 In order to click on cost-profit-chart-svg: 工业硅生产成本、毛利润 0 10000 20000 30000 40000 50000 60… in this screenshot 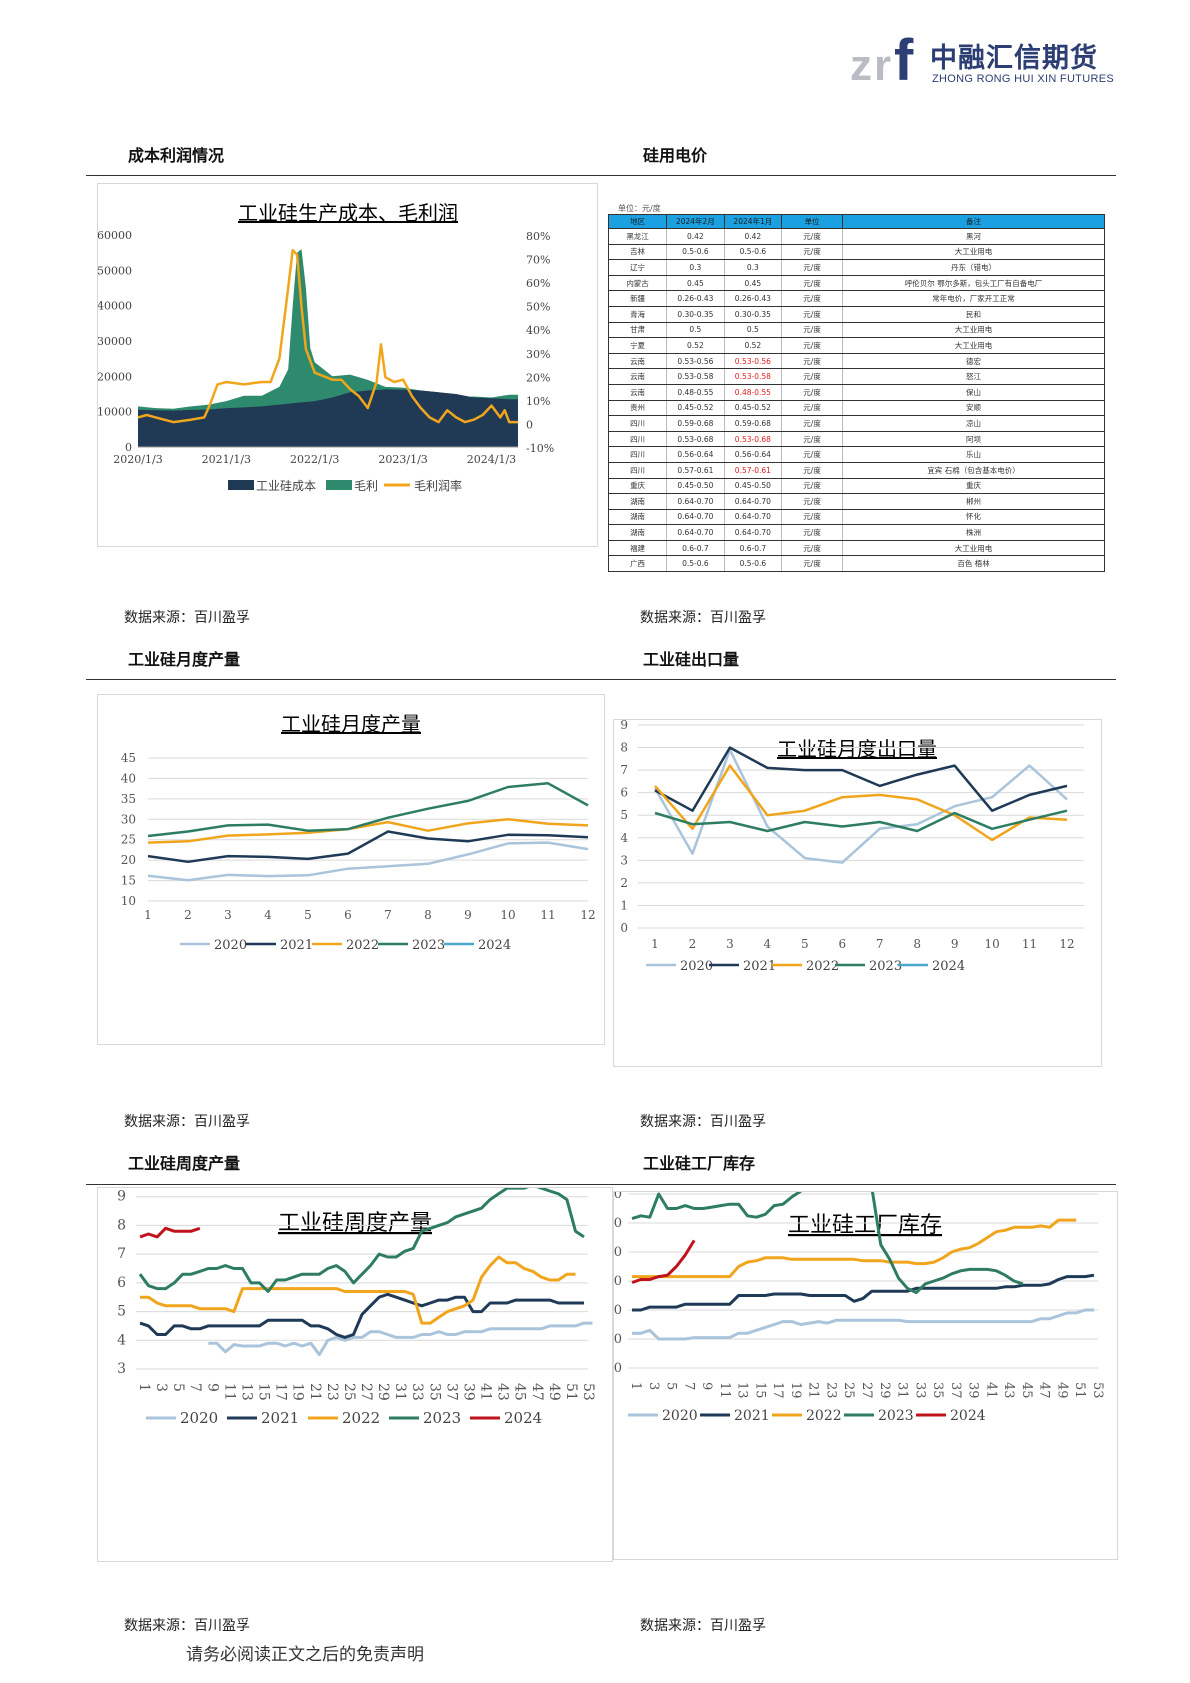, I will do `click(326, 347)`.